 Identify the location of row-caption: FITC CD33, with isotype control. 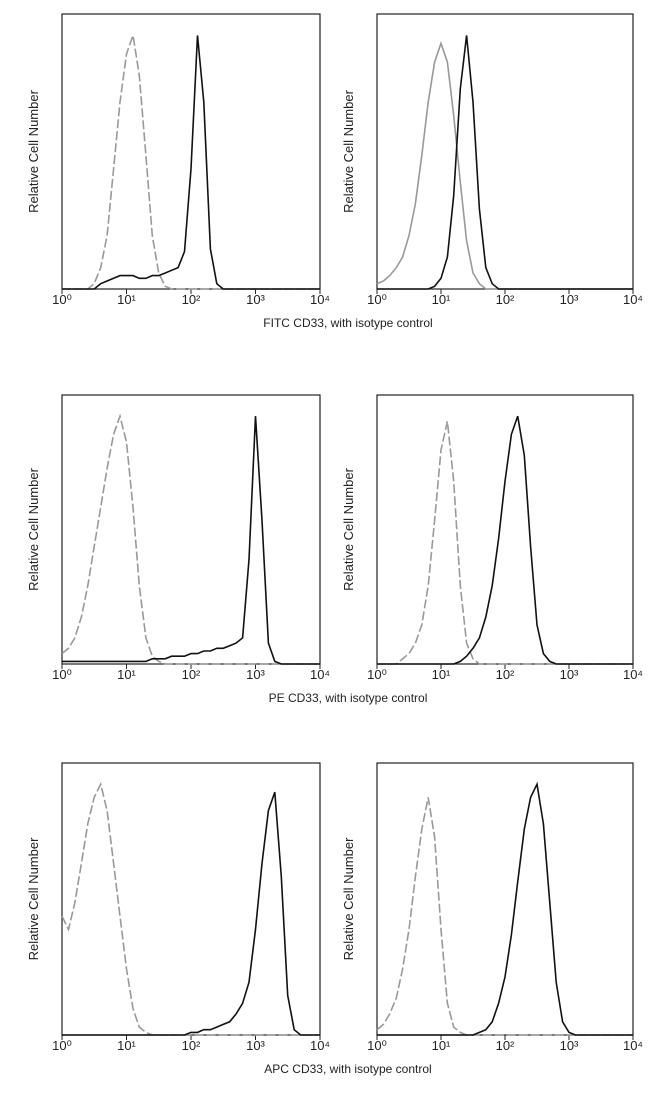
(347, 323).